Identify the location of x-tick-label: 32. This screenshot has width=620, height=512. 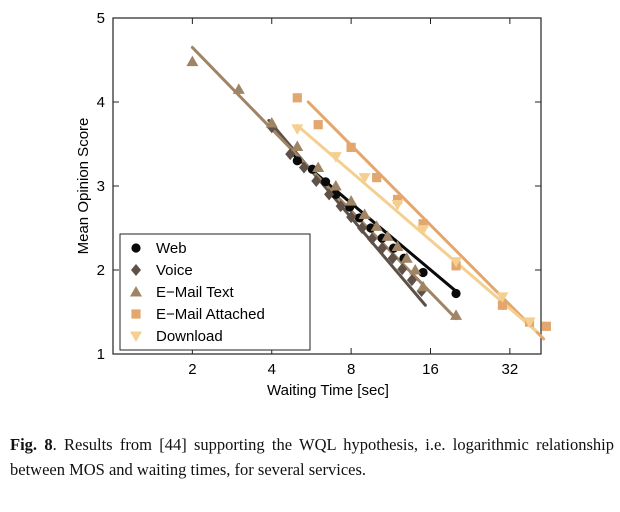
(510, 369).